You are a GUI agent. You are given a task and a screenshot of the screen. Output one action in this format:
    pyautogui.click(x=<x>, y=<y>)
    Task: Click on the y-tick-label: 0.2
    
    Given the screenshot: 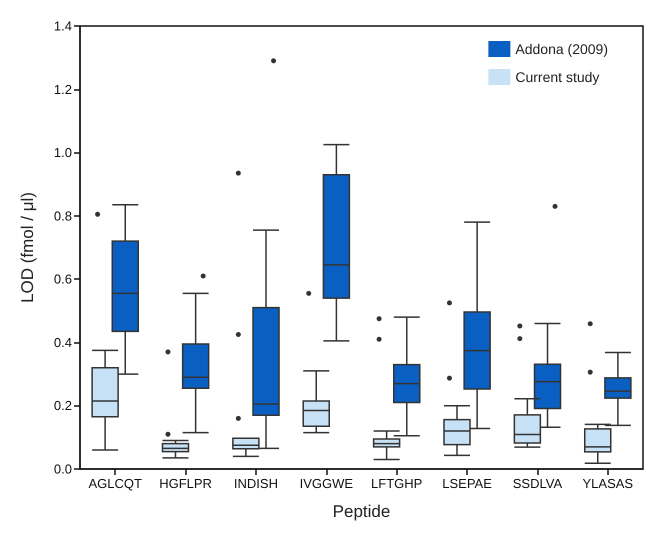 What is the action you would take?
    pyautogui.click(x=63, y=406)
    